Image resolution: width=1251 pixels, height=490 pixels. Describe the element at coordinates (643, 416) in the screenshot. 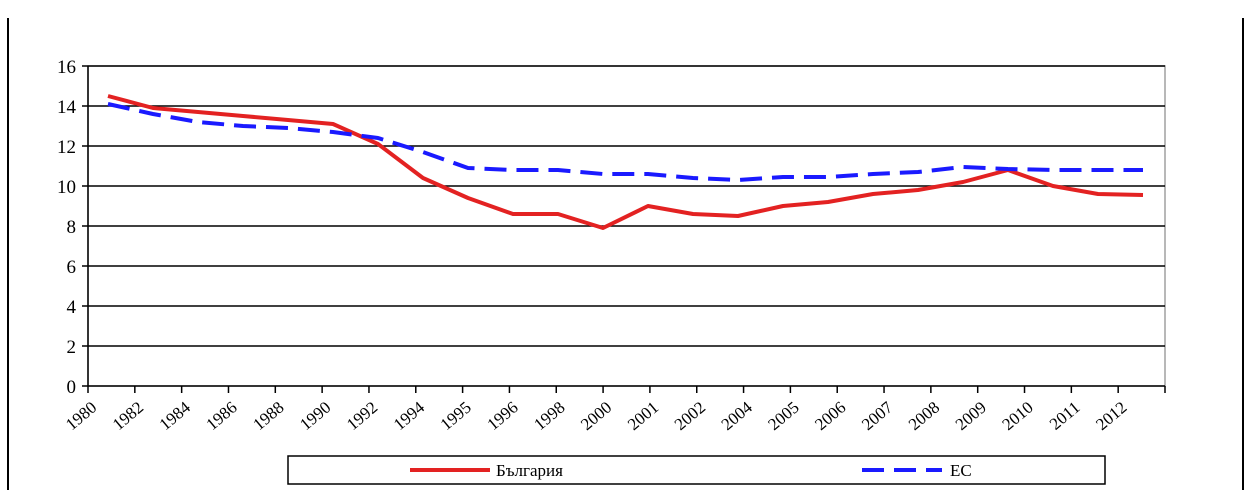

I see `x-tick-label-12: 2001` at that location.